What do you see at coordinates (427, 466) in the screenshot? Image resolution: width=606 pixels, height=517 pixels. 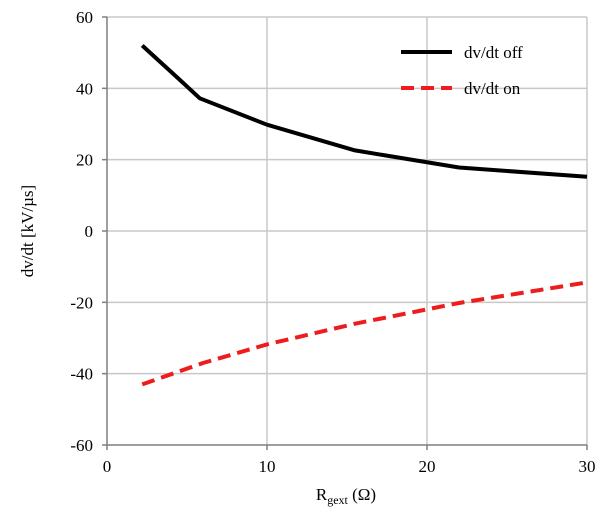 I see `x-tick-label: 20` at bounding box center [427, 466].